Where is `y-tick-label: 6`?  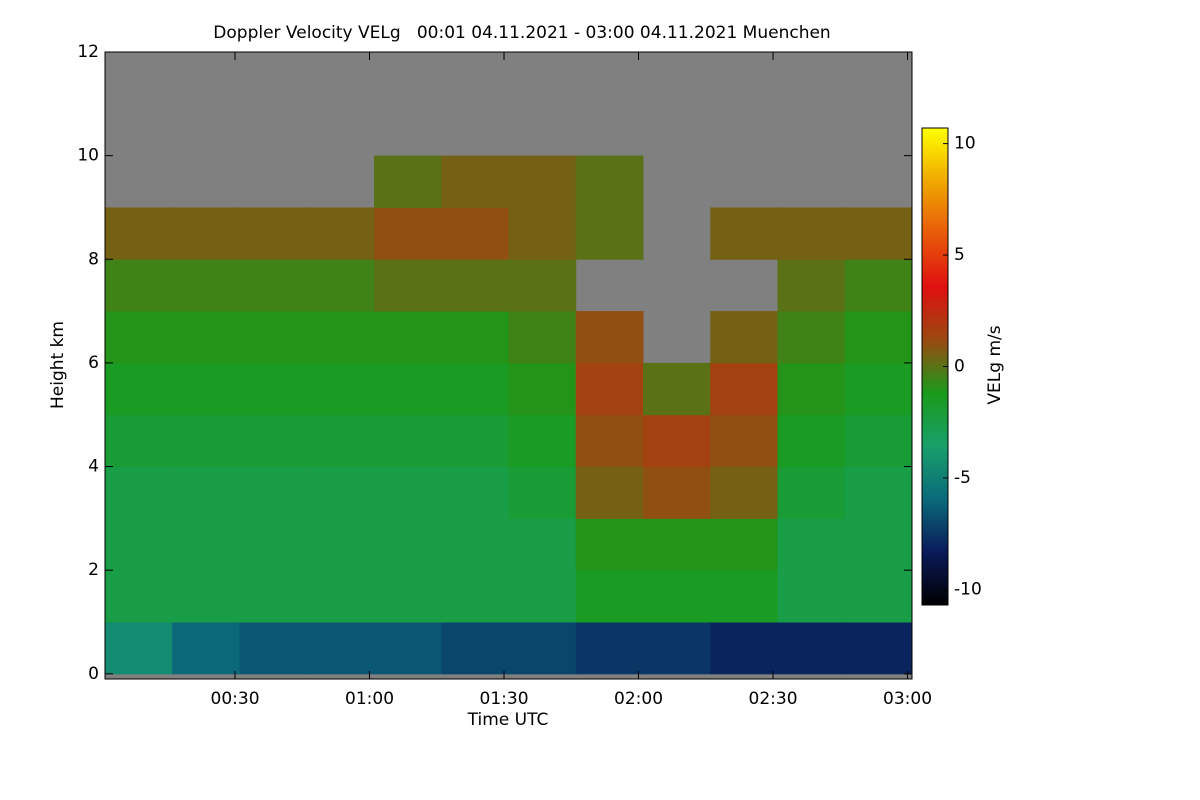
y-tick-label: 6 is located at coordinates (93, 363).